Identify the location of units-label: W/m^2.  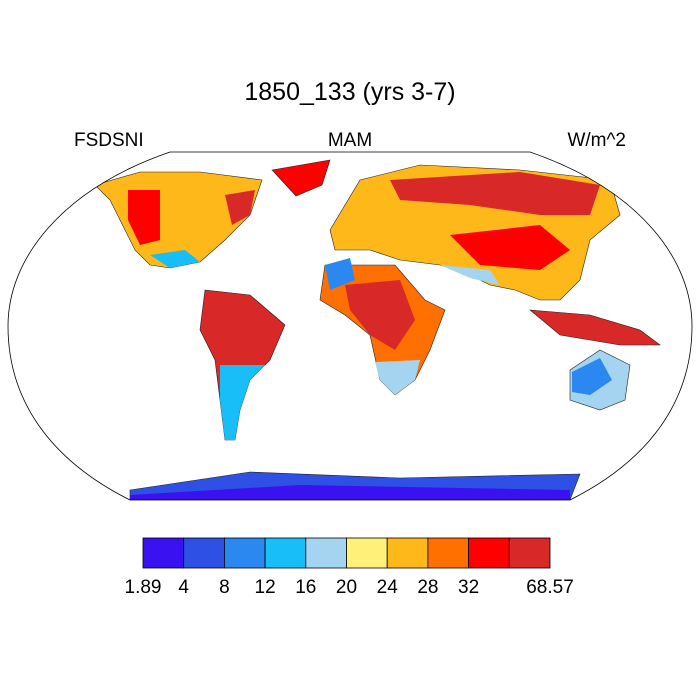
(596, 140).